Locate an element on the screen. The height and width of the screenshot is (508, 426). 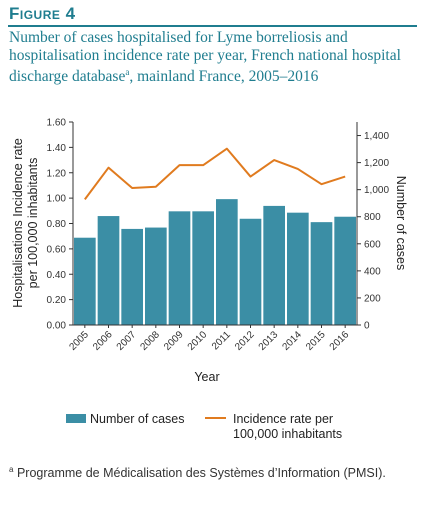
incidence-rate-line is located at coordinates (215, 173).